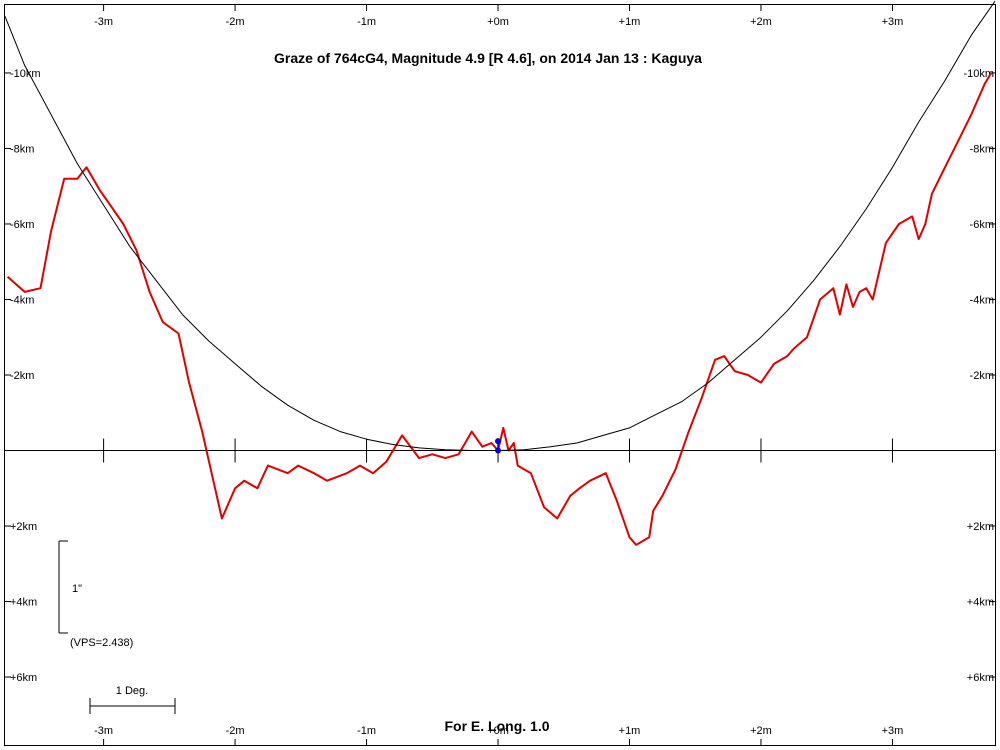  Describe the element at coordinates (22, 300) in the screenshot. I see `y-tick-label-left: -4km` at that location.